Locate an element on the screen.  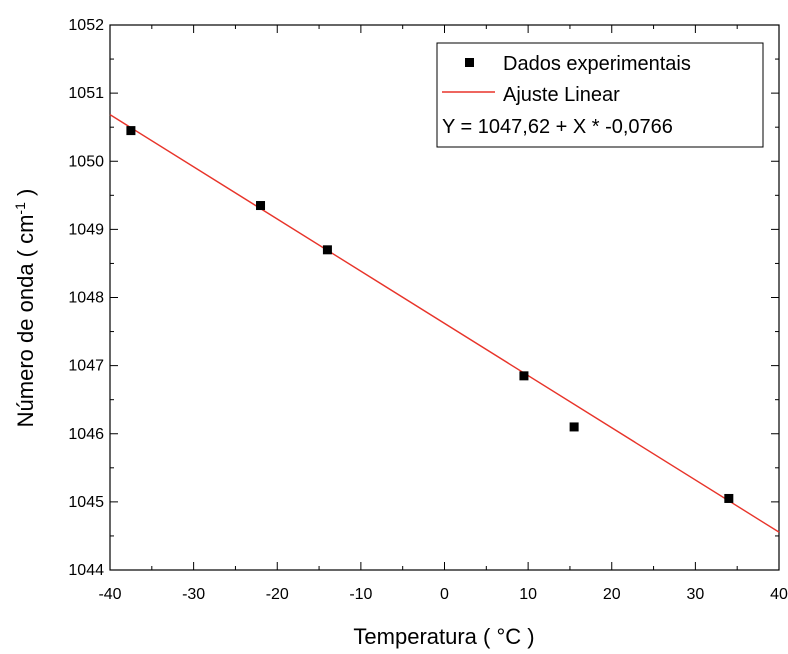
x-tick-label: 0 is located at coordinates (444, 594).